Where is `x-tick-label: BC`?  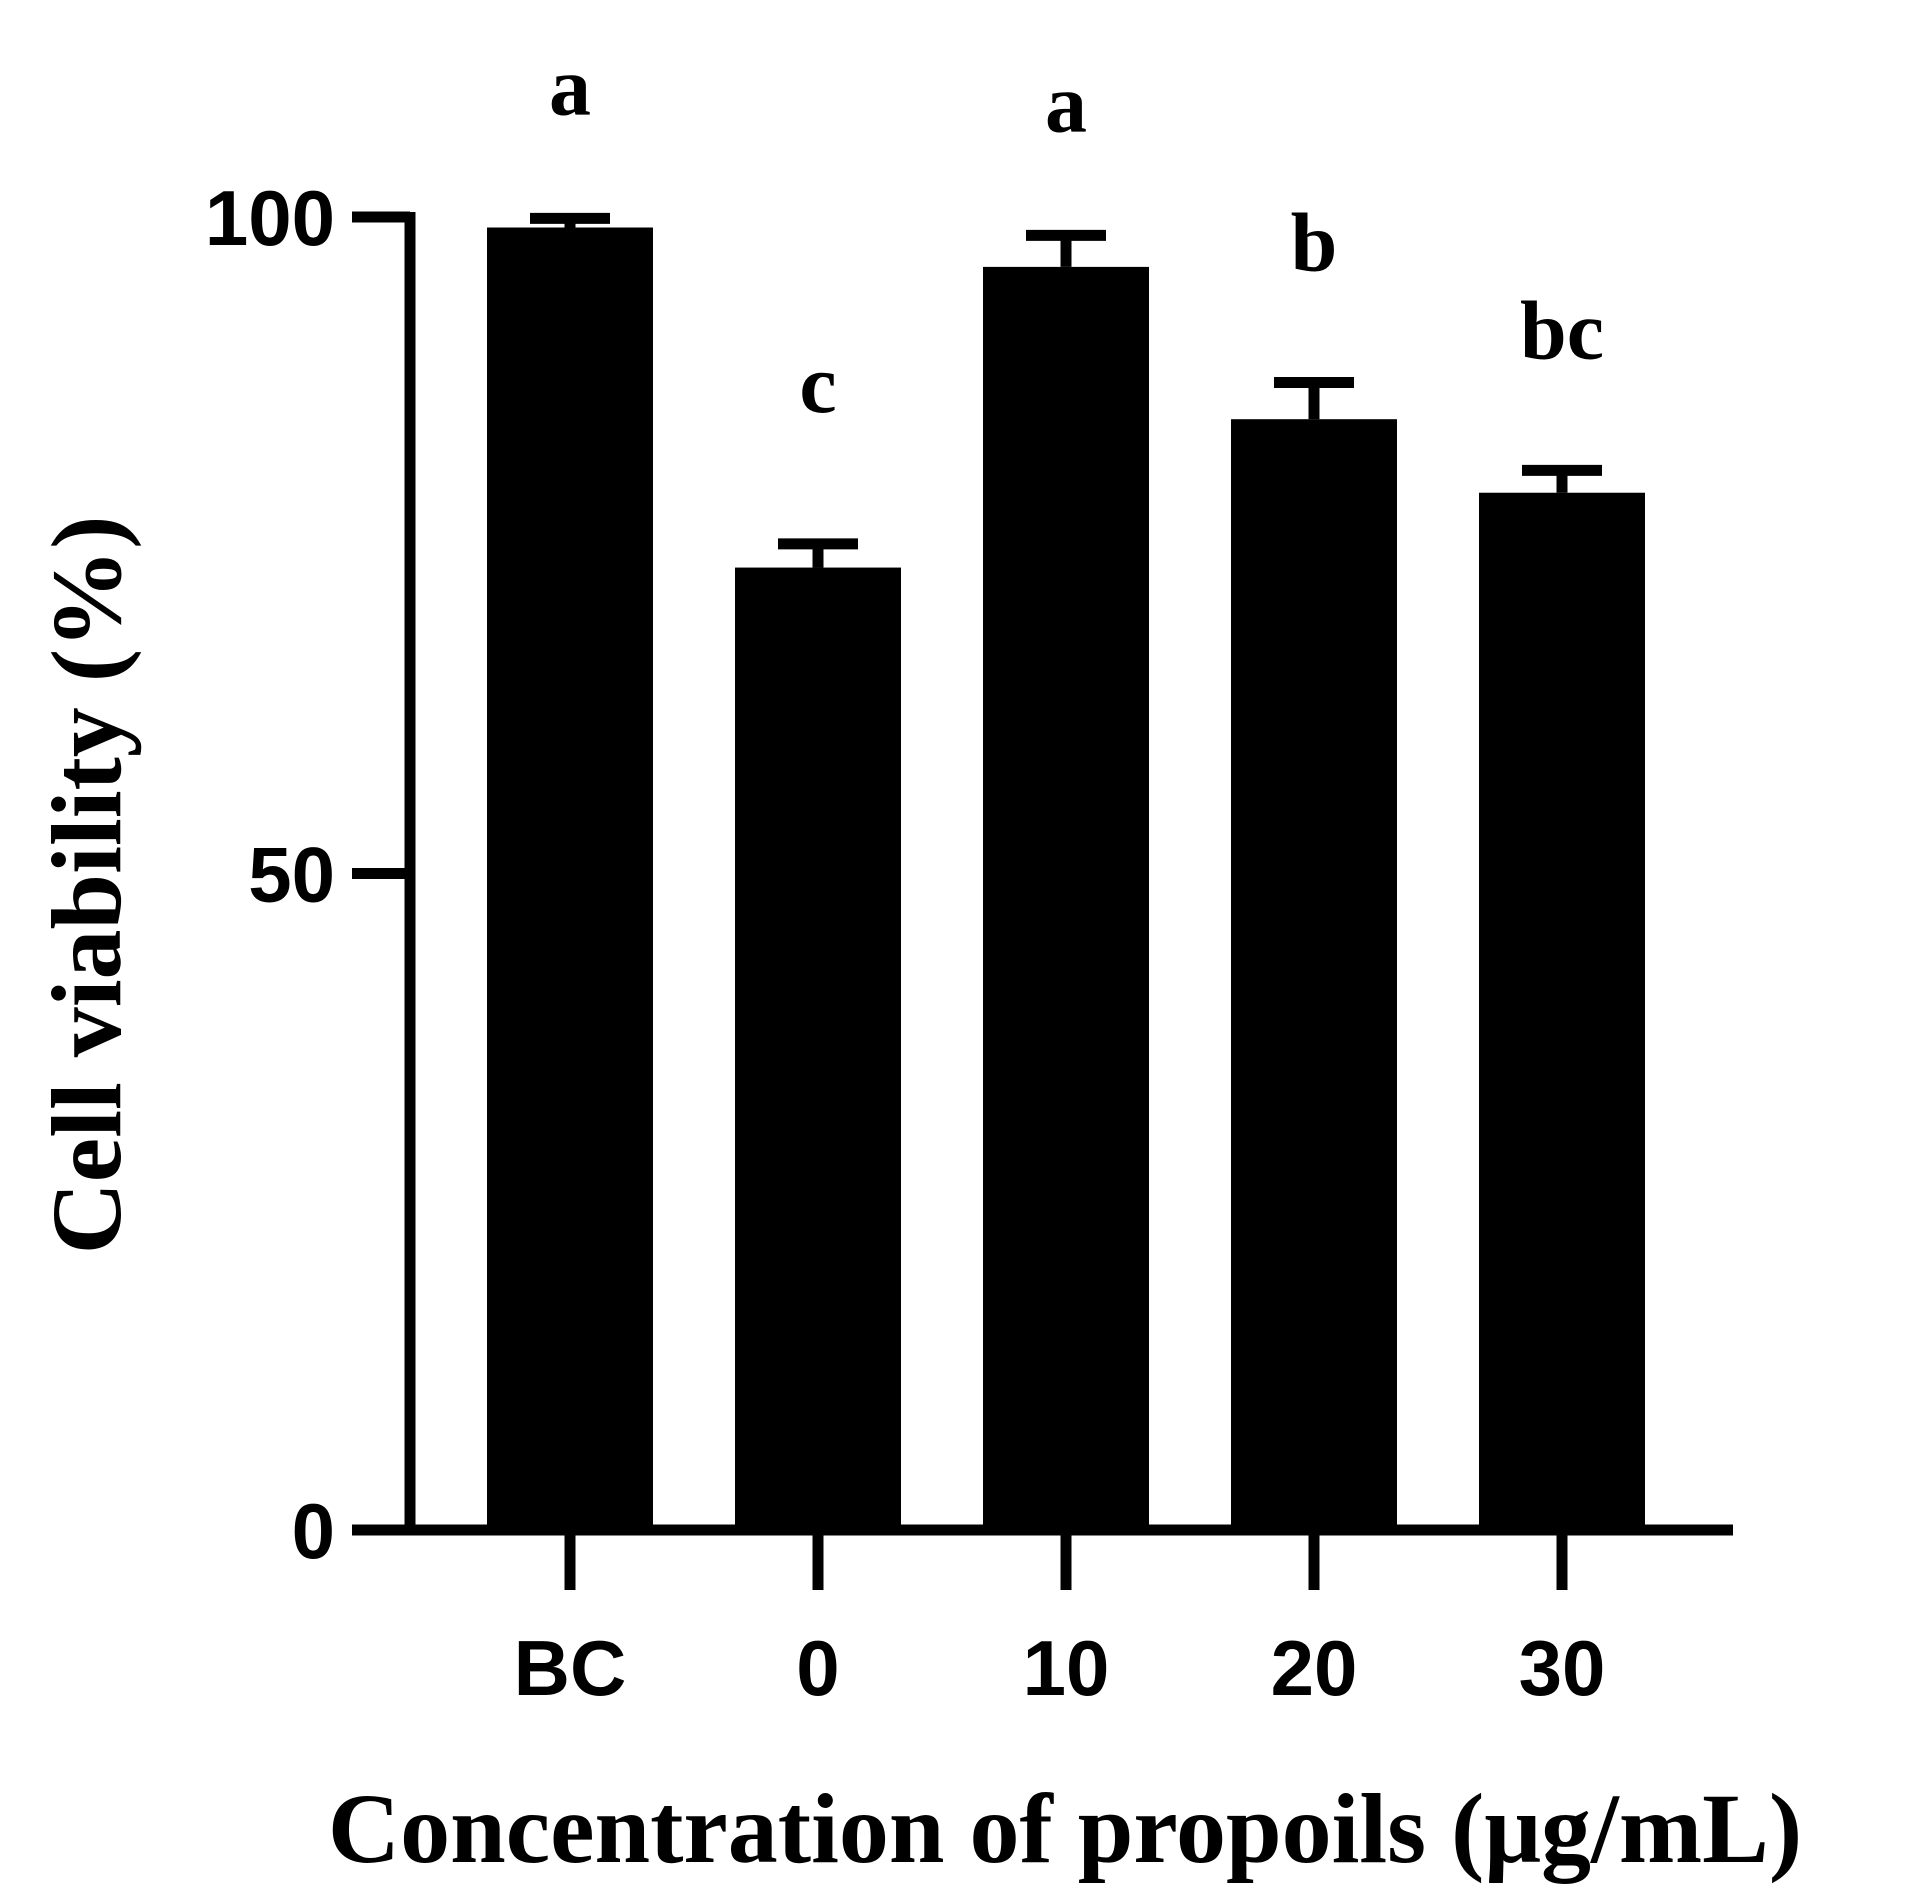 x-tick-label: BC is located at coordinates (570, 1668).